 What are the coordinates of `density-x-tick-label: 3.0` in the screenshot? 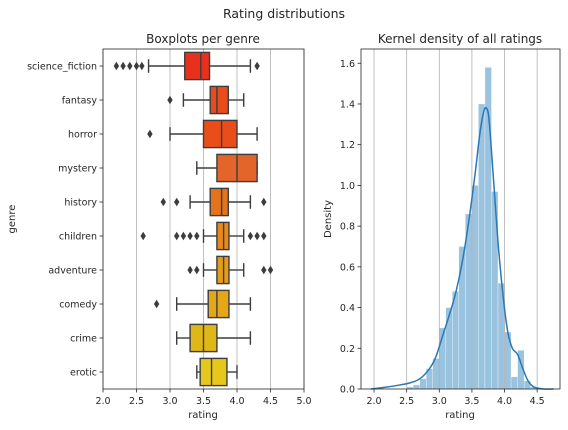 It's located at (439, 401).